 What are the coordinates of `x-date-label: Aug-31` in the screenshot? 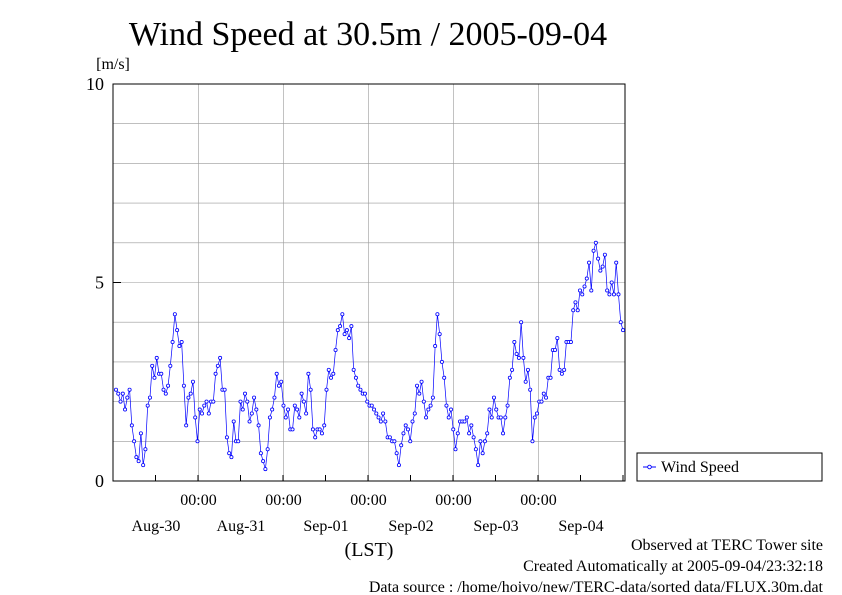 It's located at (241, 526).